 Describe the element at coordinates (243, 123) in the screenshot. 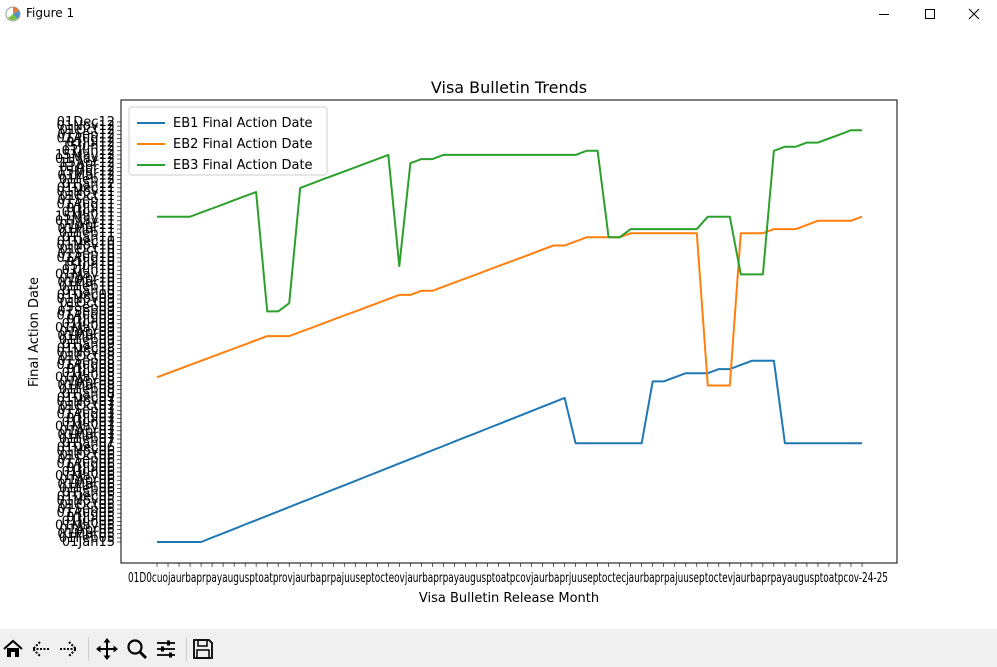

I see `legend-label: EB1 Final Action Date` at that location.